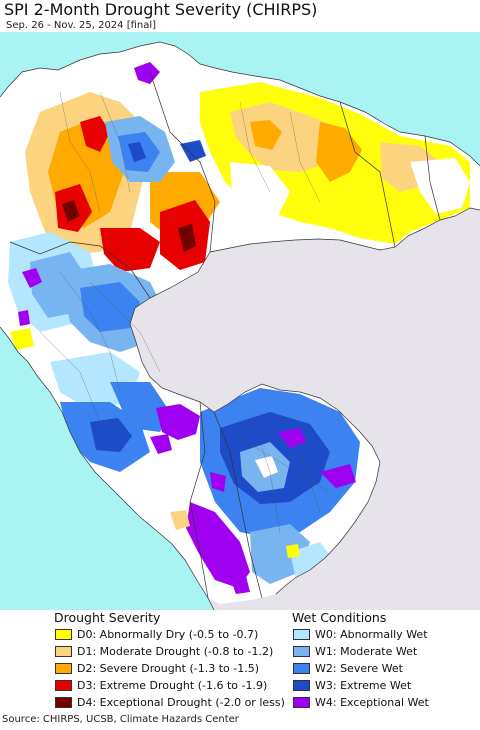  Describe the element at coordinates (372, 702) in the screenshot. I see `legend-label-w4: W4: Exceptional Wet` at that location.